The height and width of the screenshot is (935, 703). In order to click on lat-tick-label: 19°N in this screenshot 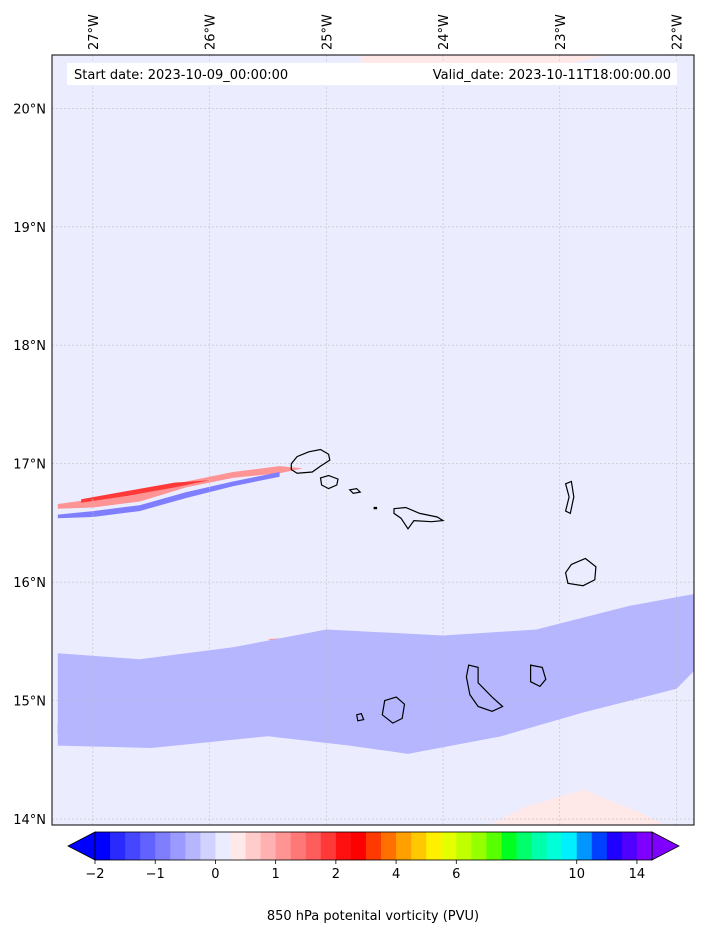, I will do `click(29, 228)`.